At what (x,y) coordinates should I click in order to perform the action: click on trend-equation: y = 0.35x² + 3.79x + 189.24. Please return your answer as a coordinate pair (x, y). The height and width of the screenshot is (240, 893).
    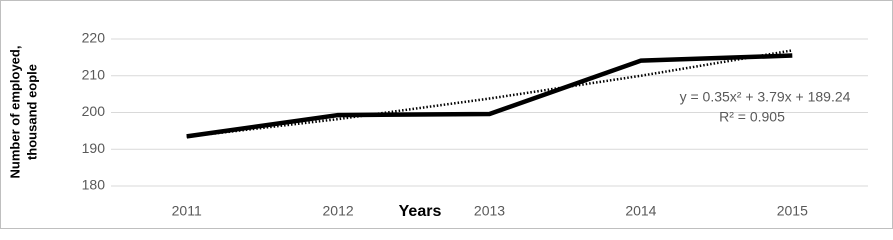
    Looking at the image, I should click on (765, 97).